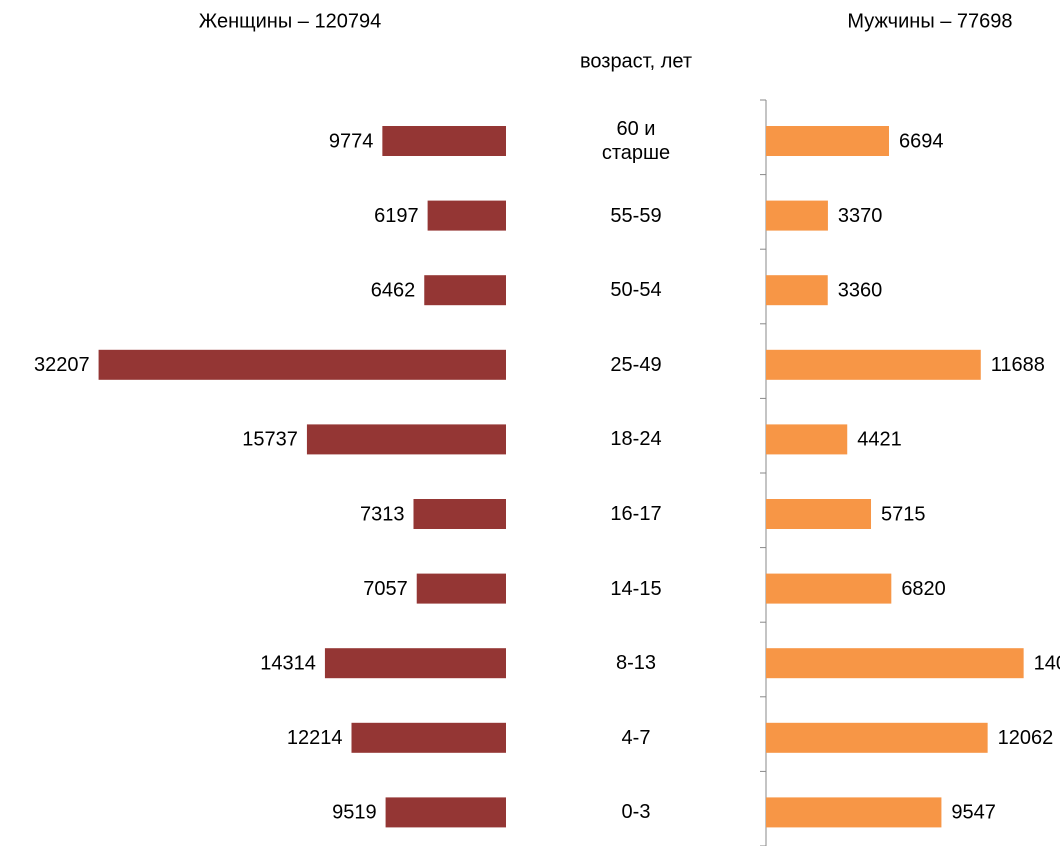  I want to click on data-label: 32207, so click(62, 365).